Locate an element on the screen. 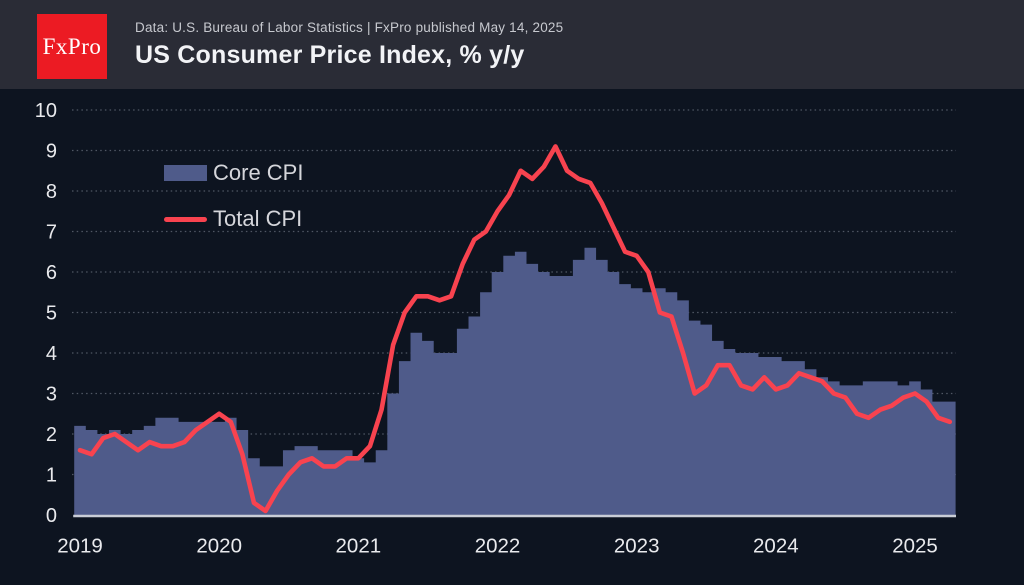 This screenshot has height=585, width=1024. fxpro-logo-text: FxPro is located at coordinates (72, 46).